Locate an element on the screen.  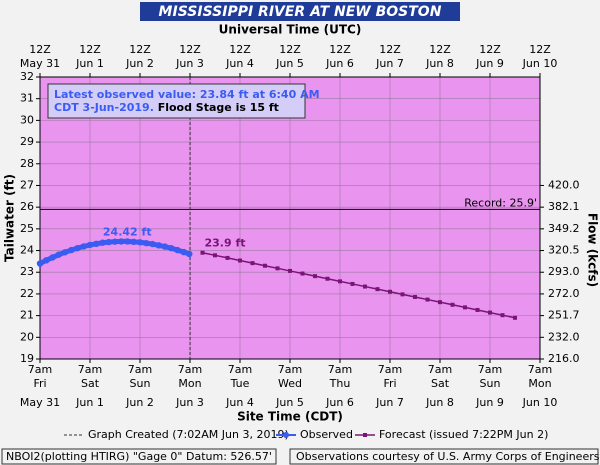
y-axis-title: Tailwater (ft) is located at coordinates (10, 218).